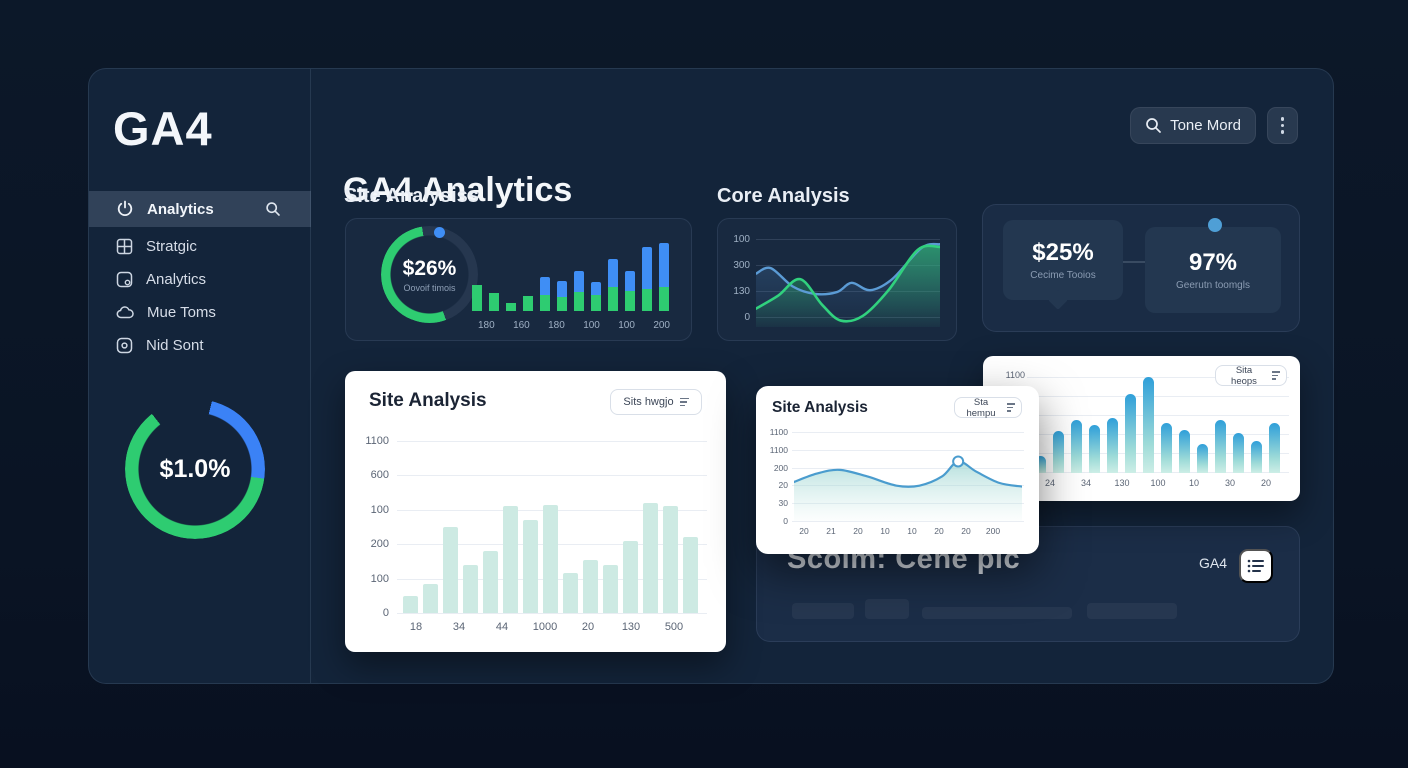  What do you see at coordinates (981, 407) in the screenshot?
I see `dropdown-label: Sta hempu` at bounding box center [981, 407].